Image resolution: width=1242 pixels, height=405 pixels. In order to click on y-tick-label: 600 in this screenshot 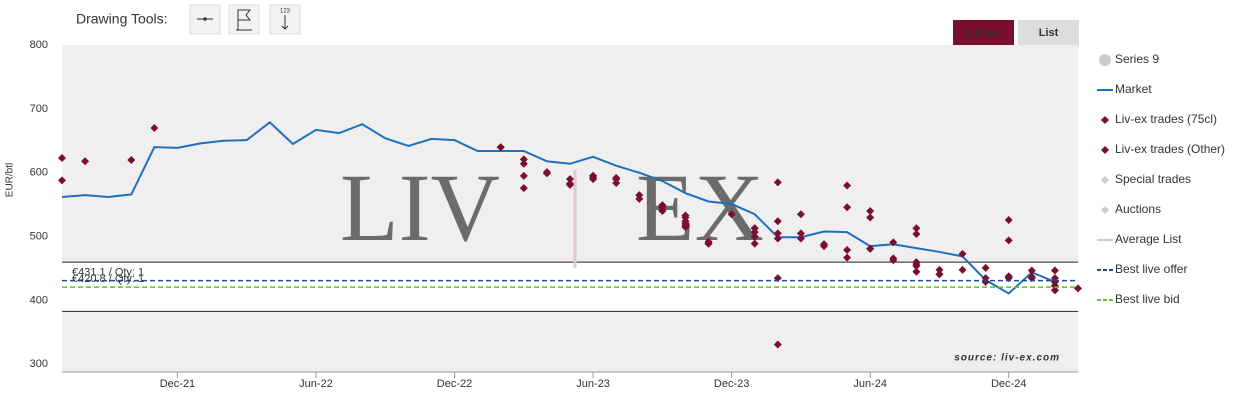, I will do `click(39, 173)`.